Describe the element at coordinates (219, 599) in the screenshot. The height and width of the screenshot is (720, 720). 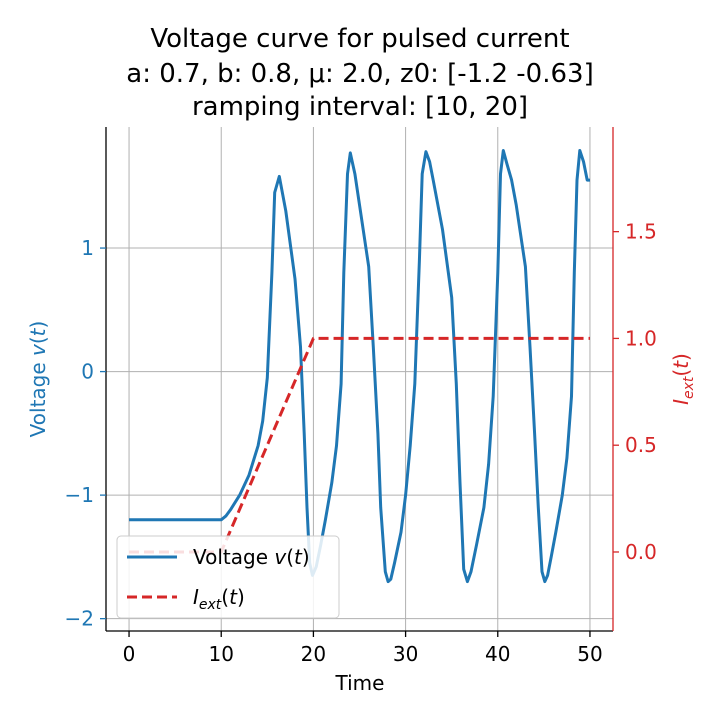
I see `legend-current-label: Iext(t)` at that location.